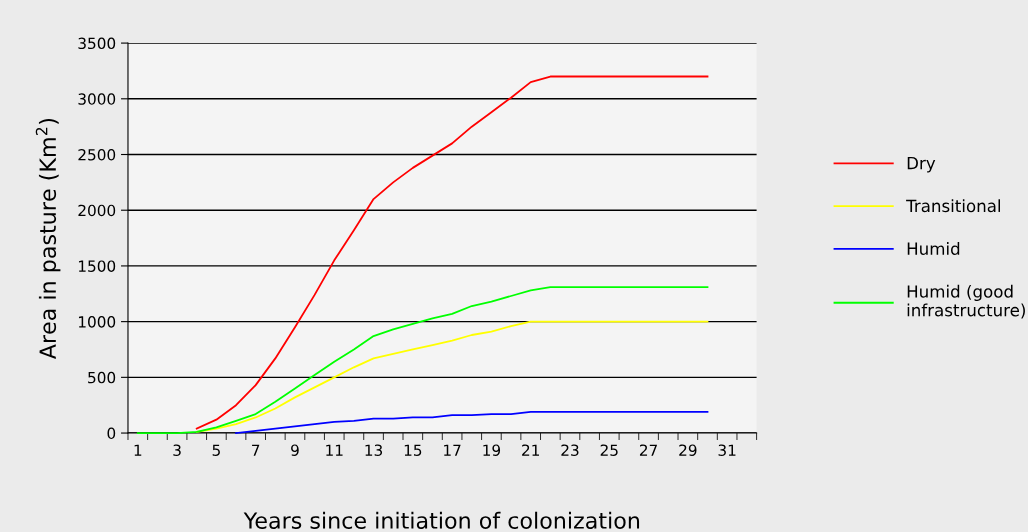  Describe the element at coordinates (97, 210) in the screenshot. I see `y-tick-label: 2000` at that location.